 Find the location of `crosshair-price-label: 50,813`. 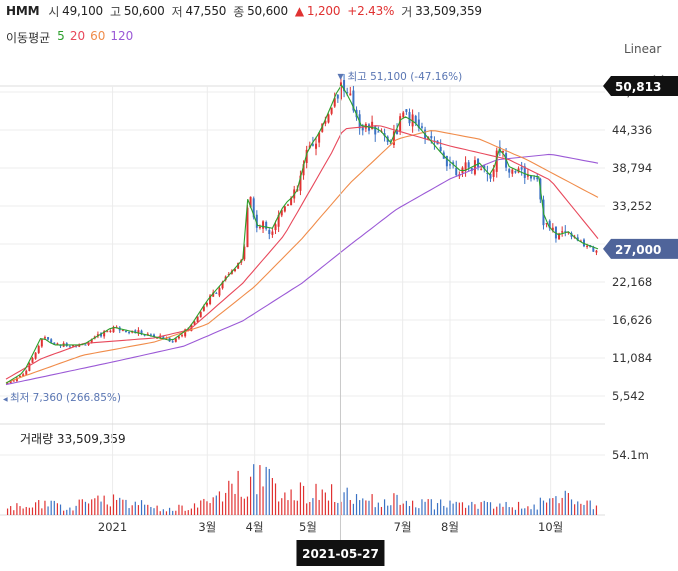

crosshair-price-label: 50,813 is located at coordinates (638, 87).